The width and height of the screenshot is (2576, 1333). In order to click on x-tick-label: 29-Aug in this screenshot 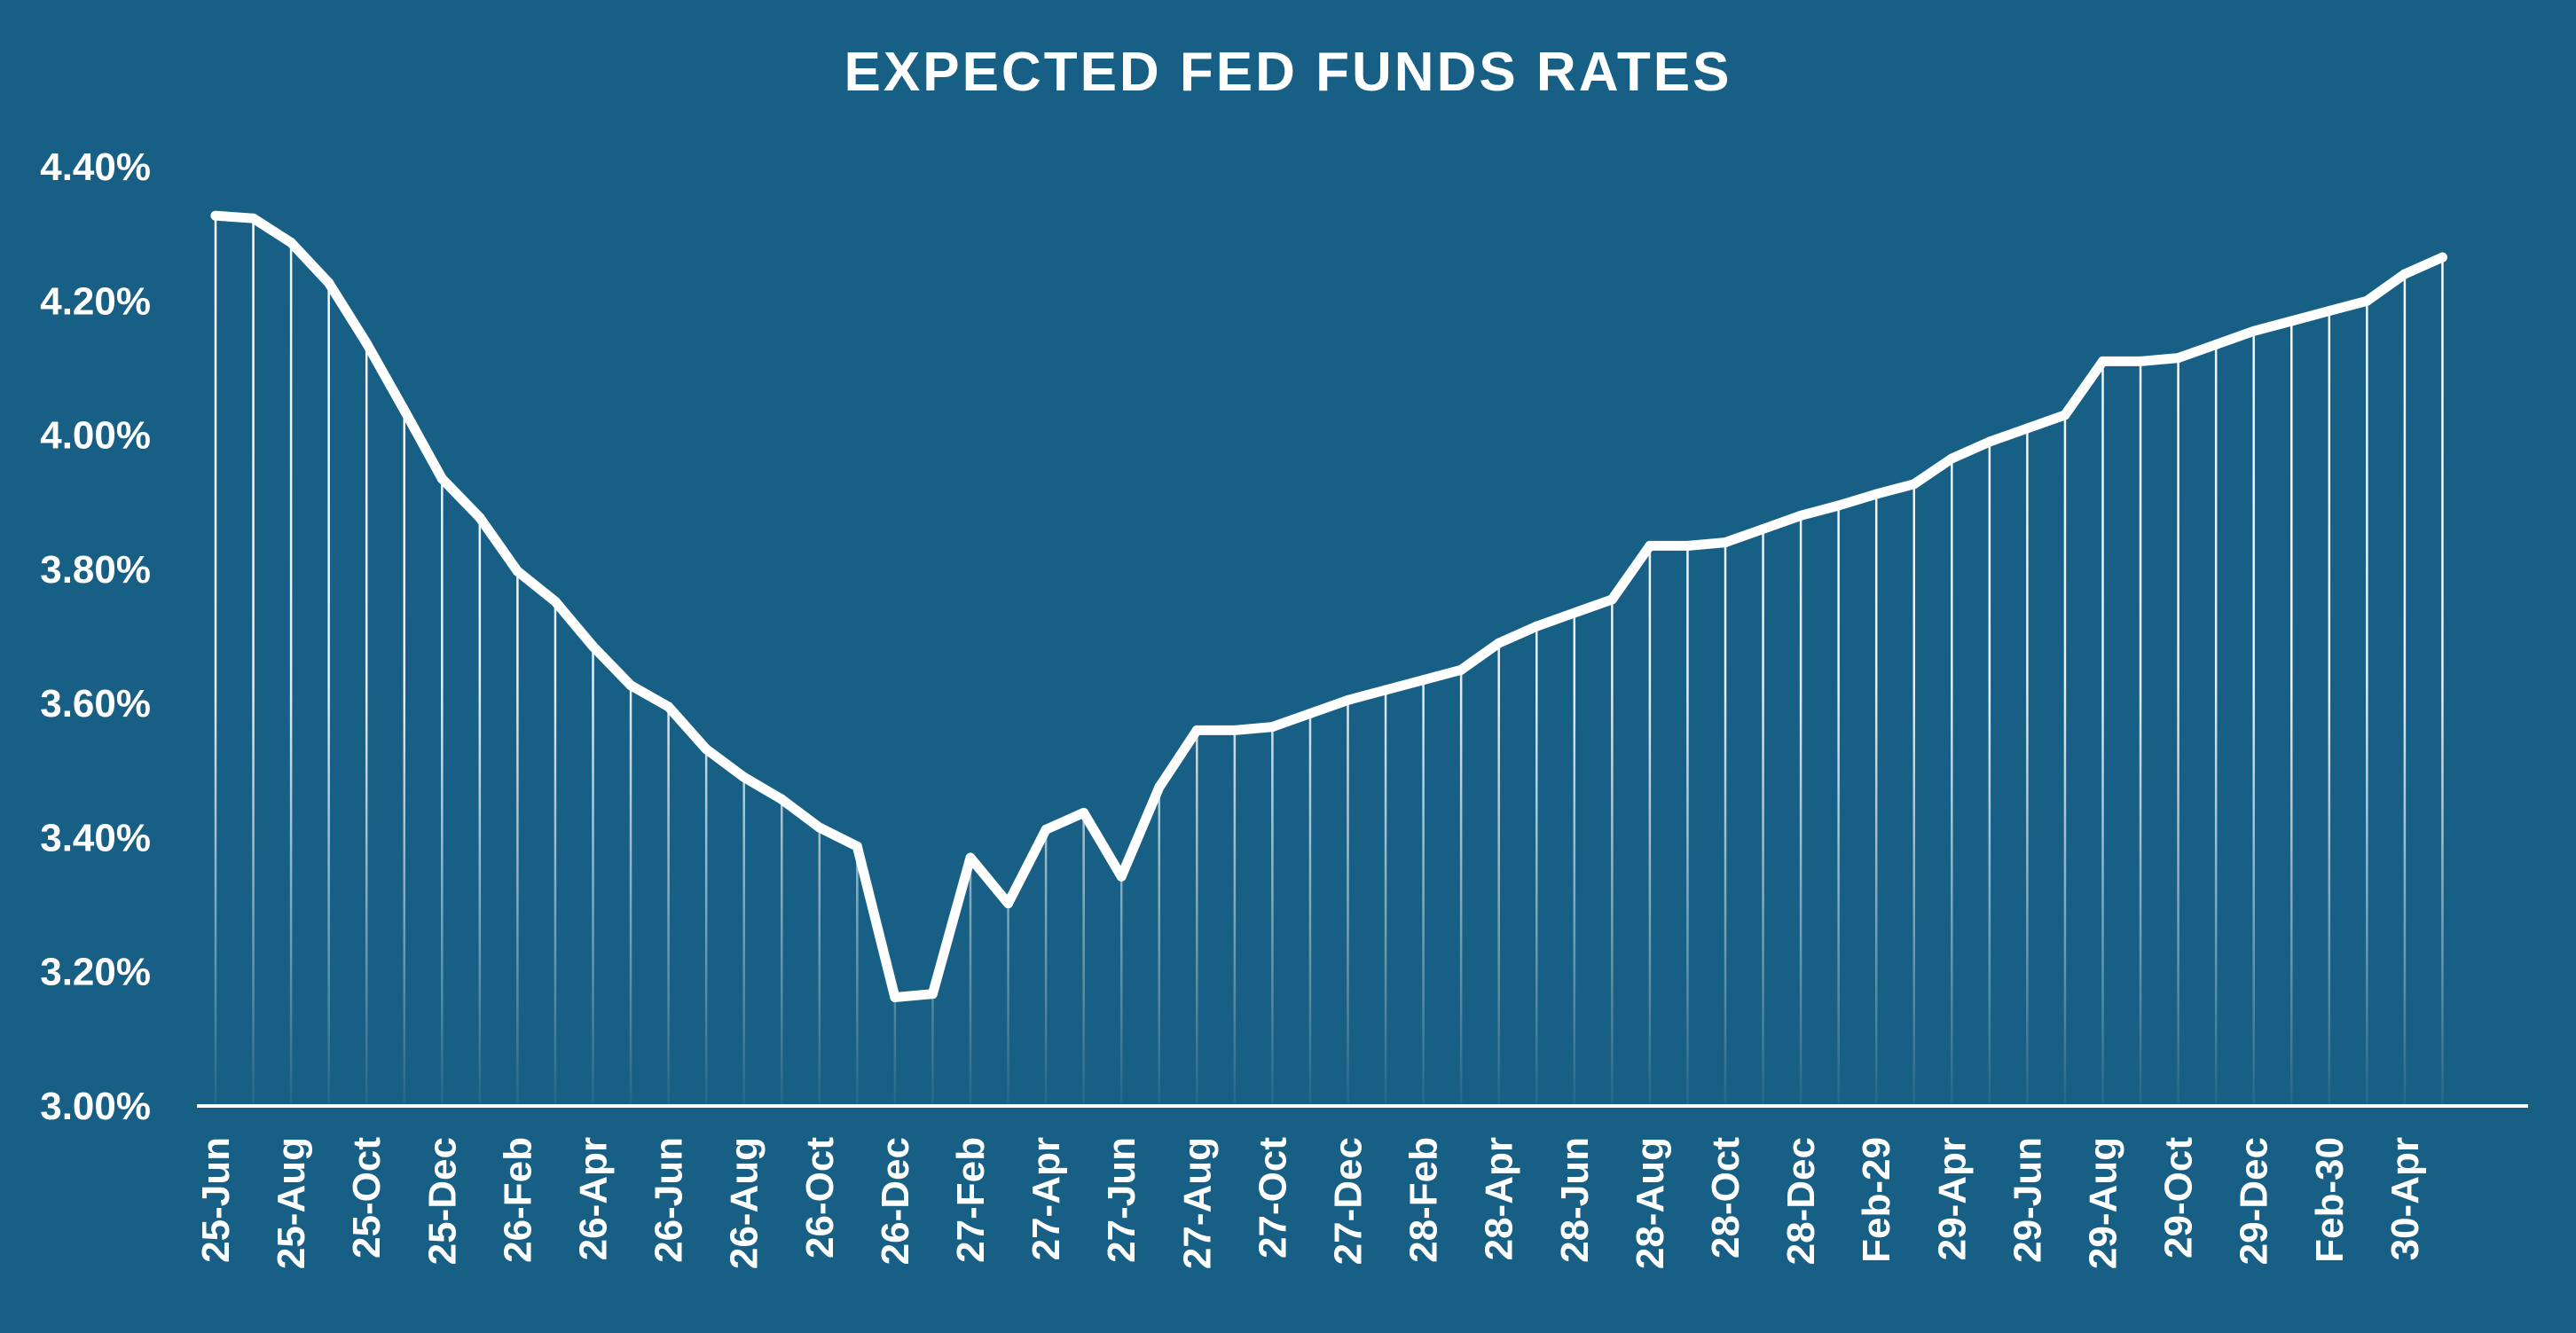, I will do `click(2103, 1203)`.